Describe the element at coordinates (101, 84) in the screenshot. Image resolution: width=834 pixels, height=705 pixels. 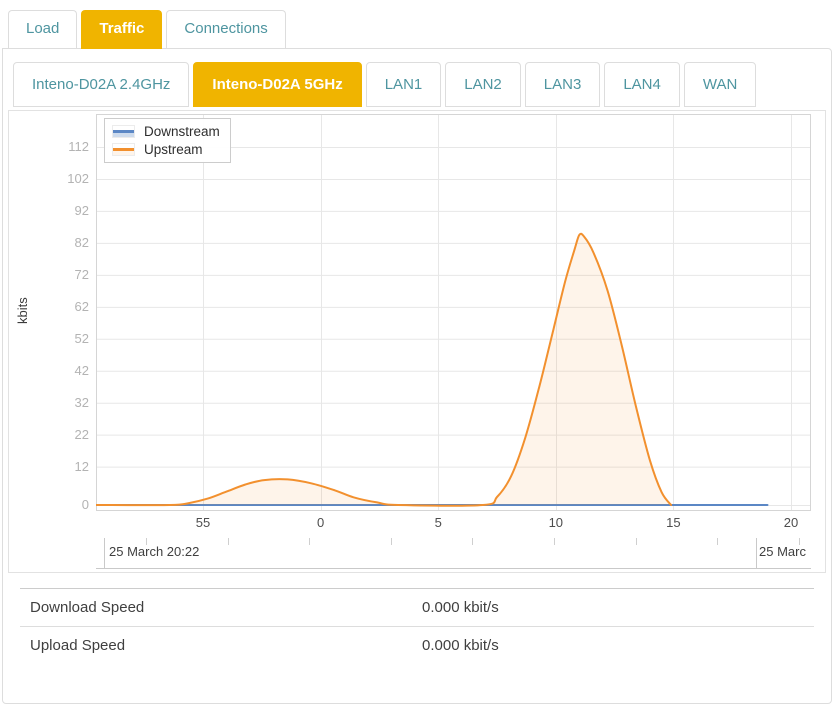
I see `subtab-inteno-d02a-2-4ghz: Inteno-D02A 2.4GHz` at that location.